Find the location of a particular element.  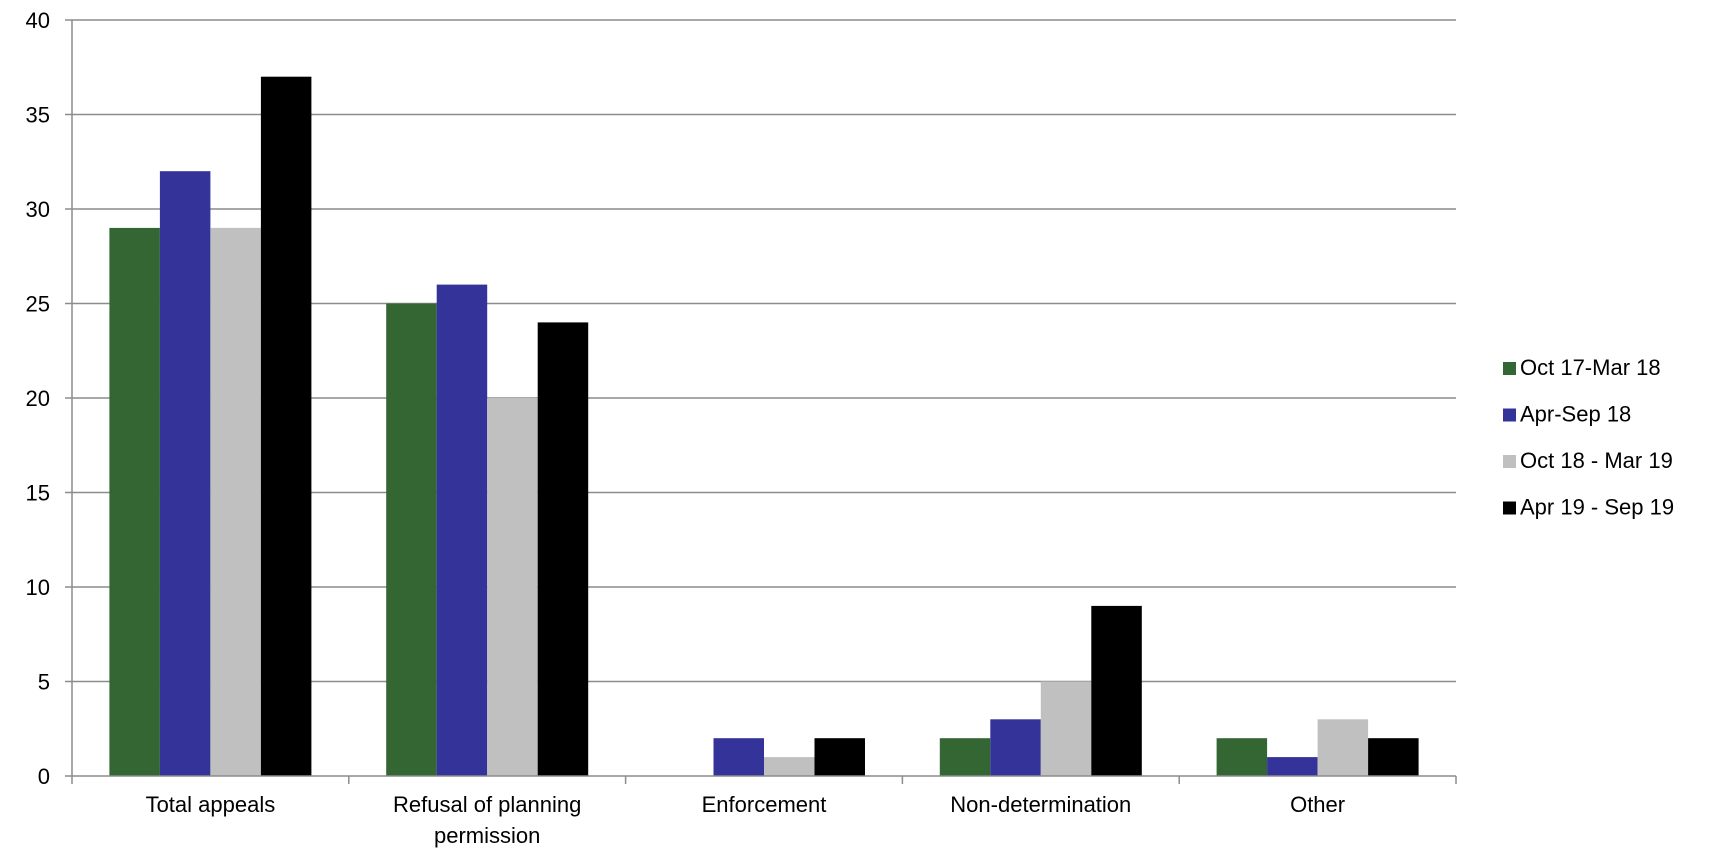

y-tick-label: 20 is located at coordinates (38, 398).